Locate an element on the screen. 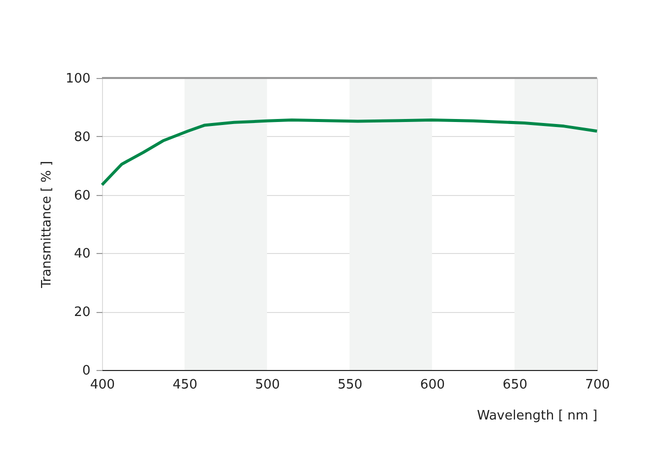  x-axis-title: Wavelength [ nm ] is located at coordinates (537, 416).